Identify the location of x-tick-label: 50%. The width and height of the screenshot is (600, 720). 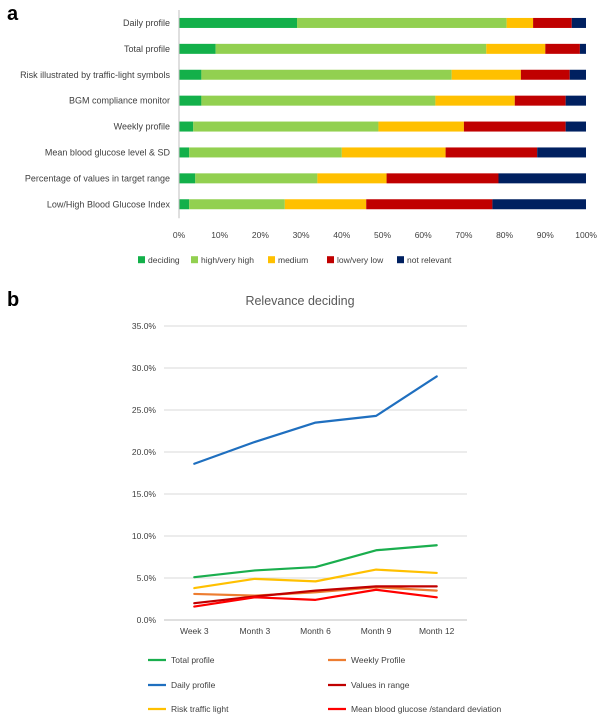
(382, 235).